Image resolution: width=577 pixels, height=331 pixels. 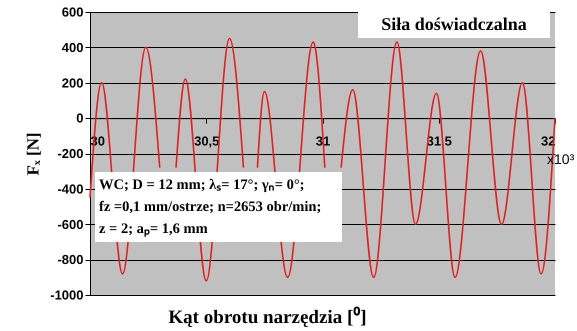 I want to click on annotation: WC; D = 12 mm; λₛ= 17°; γₙ= 0°;, so click(x=201, y=185).